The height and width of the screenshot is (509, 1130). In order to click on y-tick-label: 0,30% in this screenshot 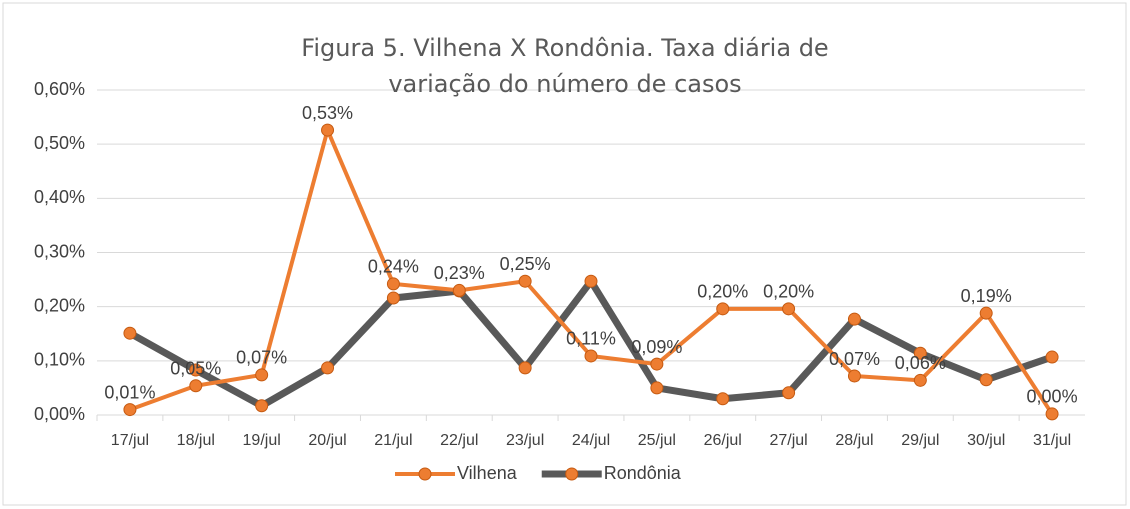, I will do `click(59, 251)`.